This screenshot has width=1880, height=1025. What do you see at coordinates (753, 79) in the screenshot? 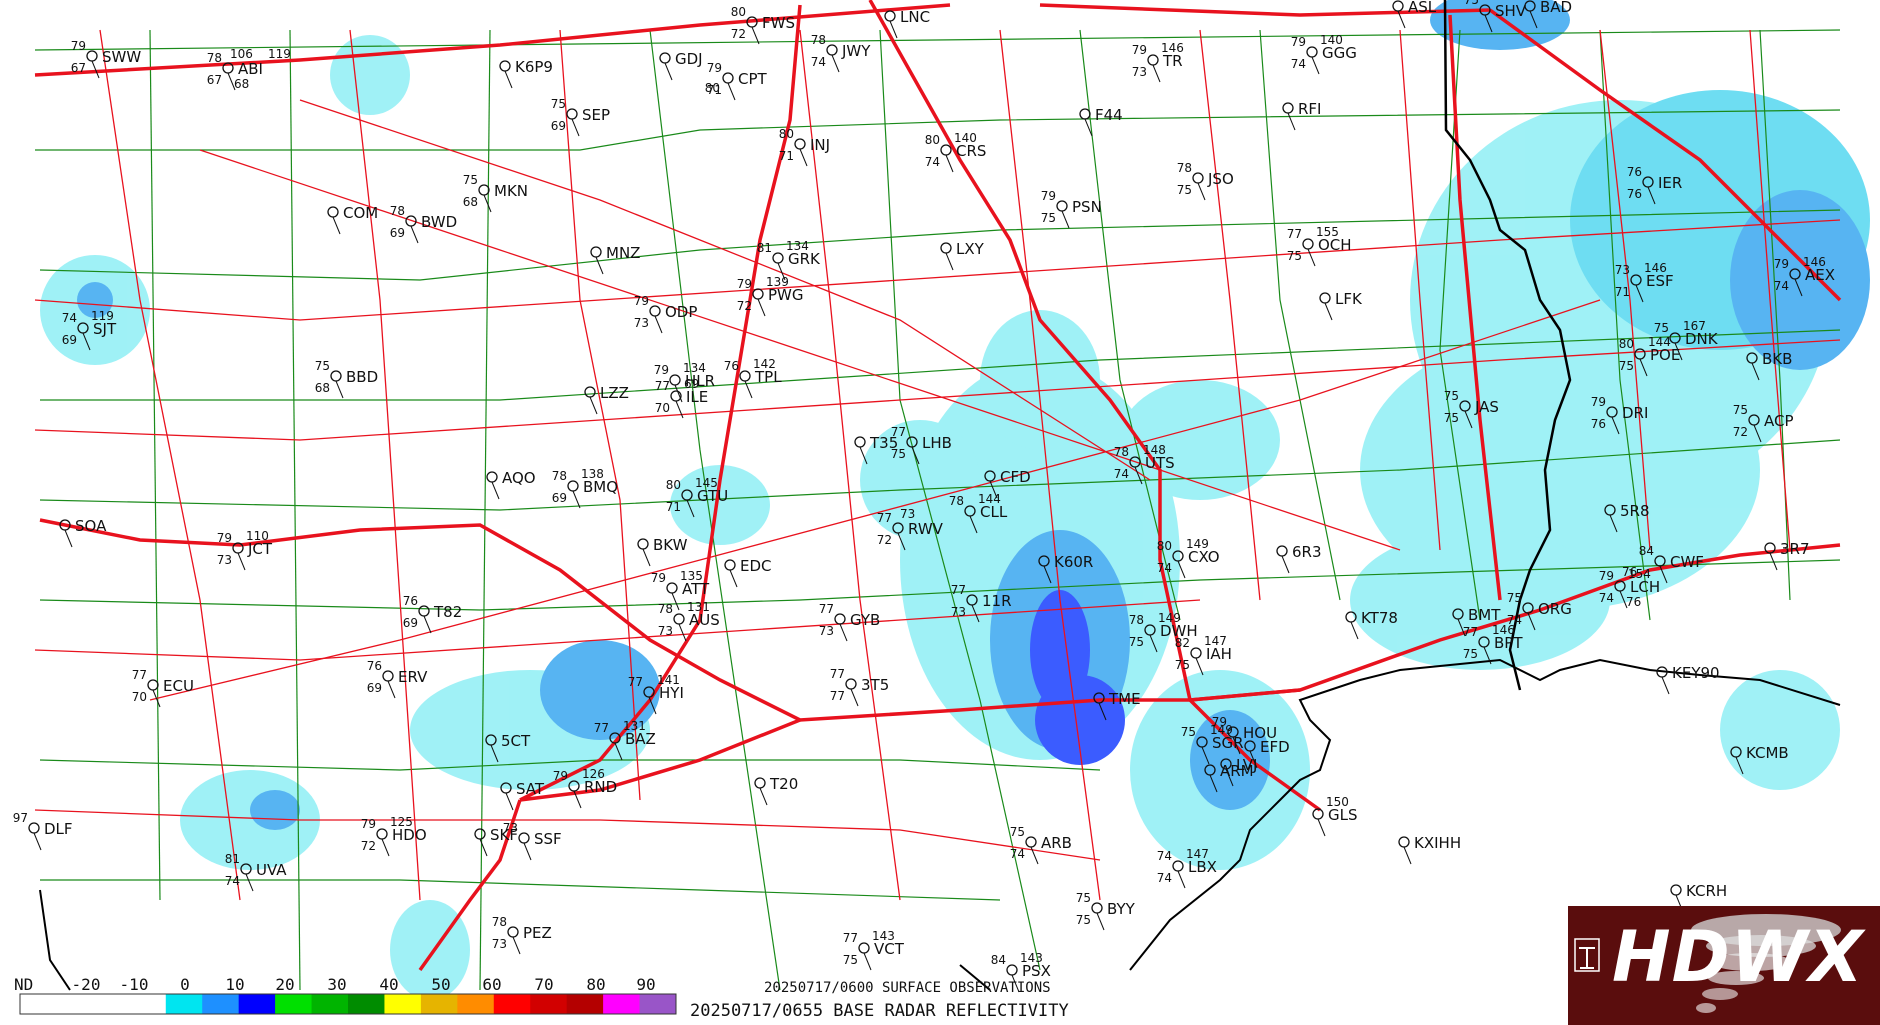
I see `station-id: CPT` at bounding box center [753, 79].